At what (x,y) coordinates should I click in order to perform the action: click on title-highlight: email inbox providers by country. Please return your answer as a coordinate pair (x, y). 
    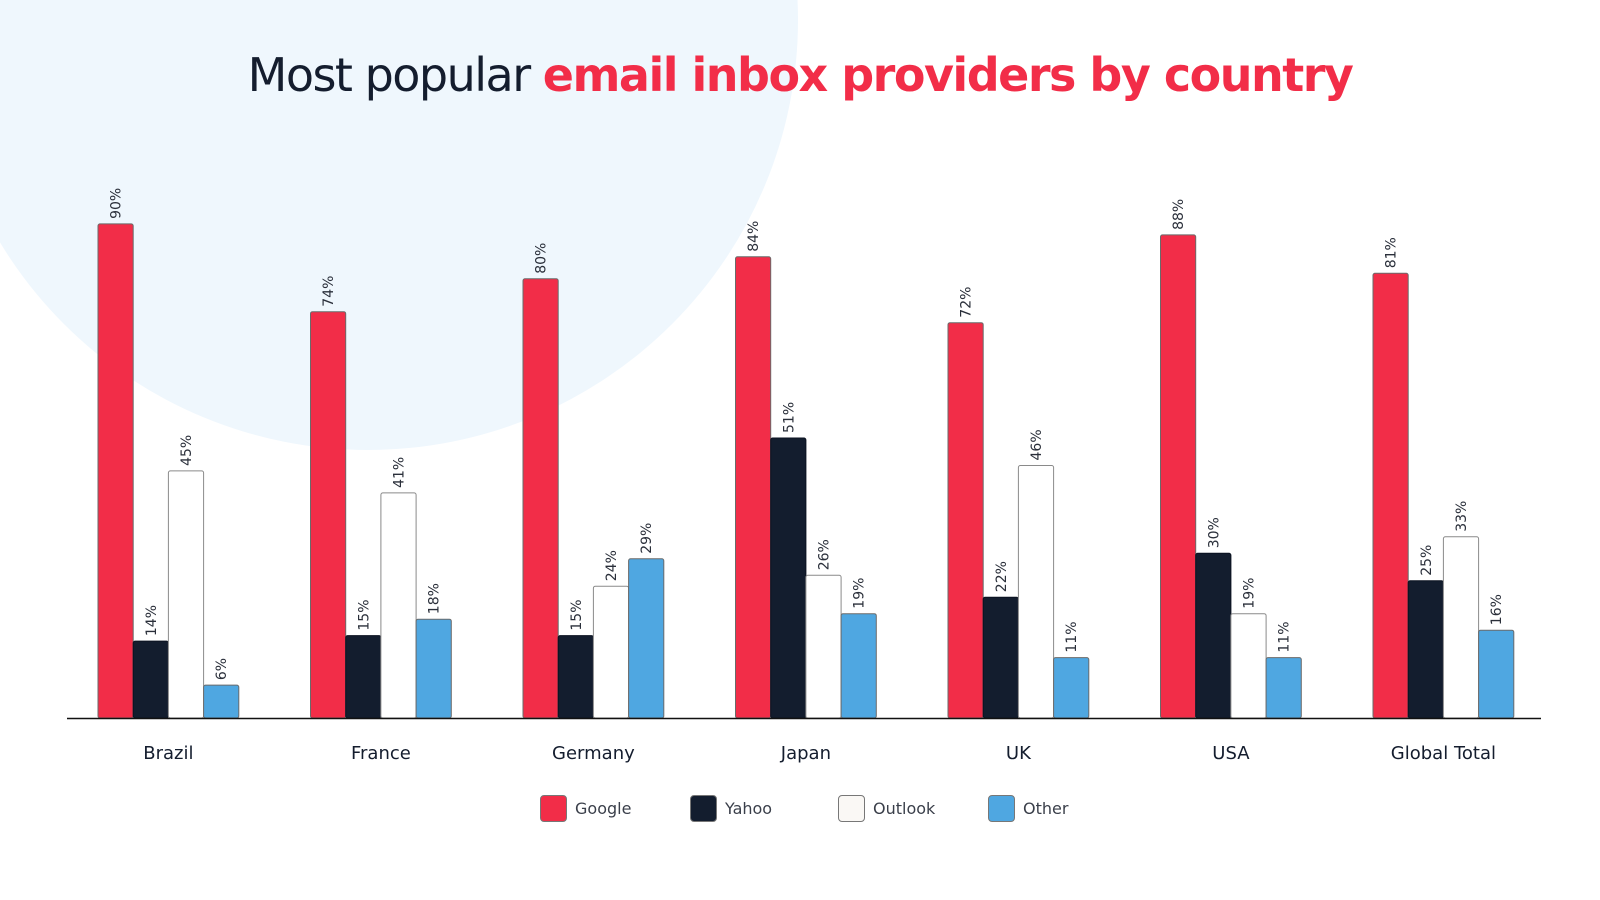
    Looking at the image, I should click on (948, 75).